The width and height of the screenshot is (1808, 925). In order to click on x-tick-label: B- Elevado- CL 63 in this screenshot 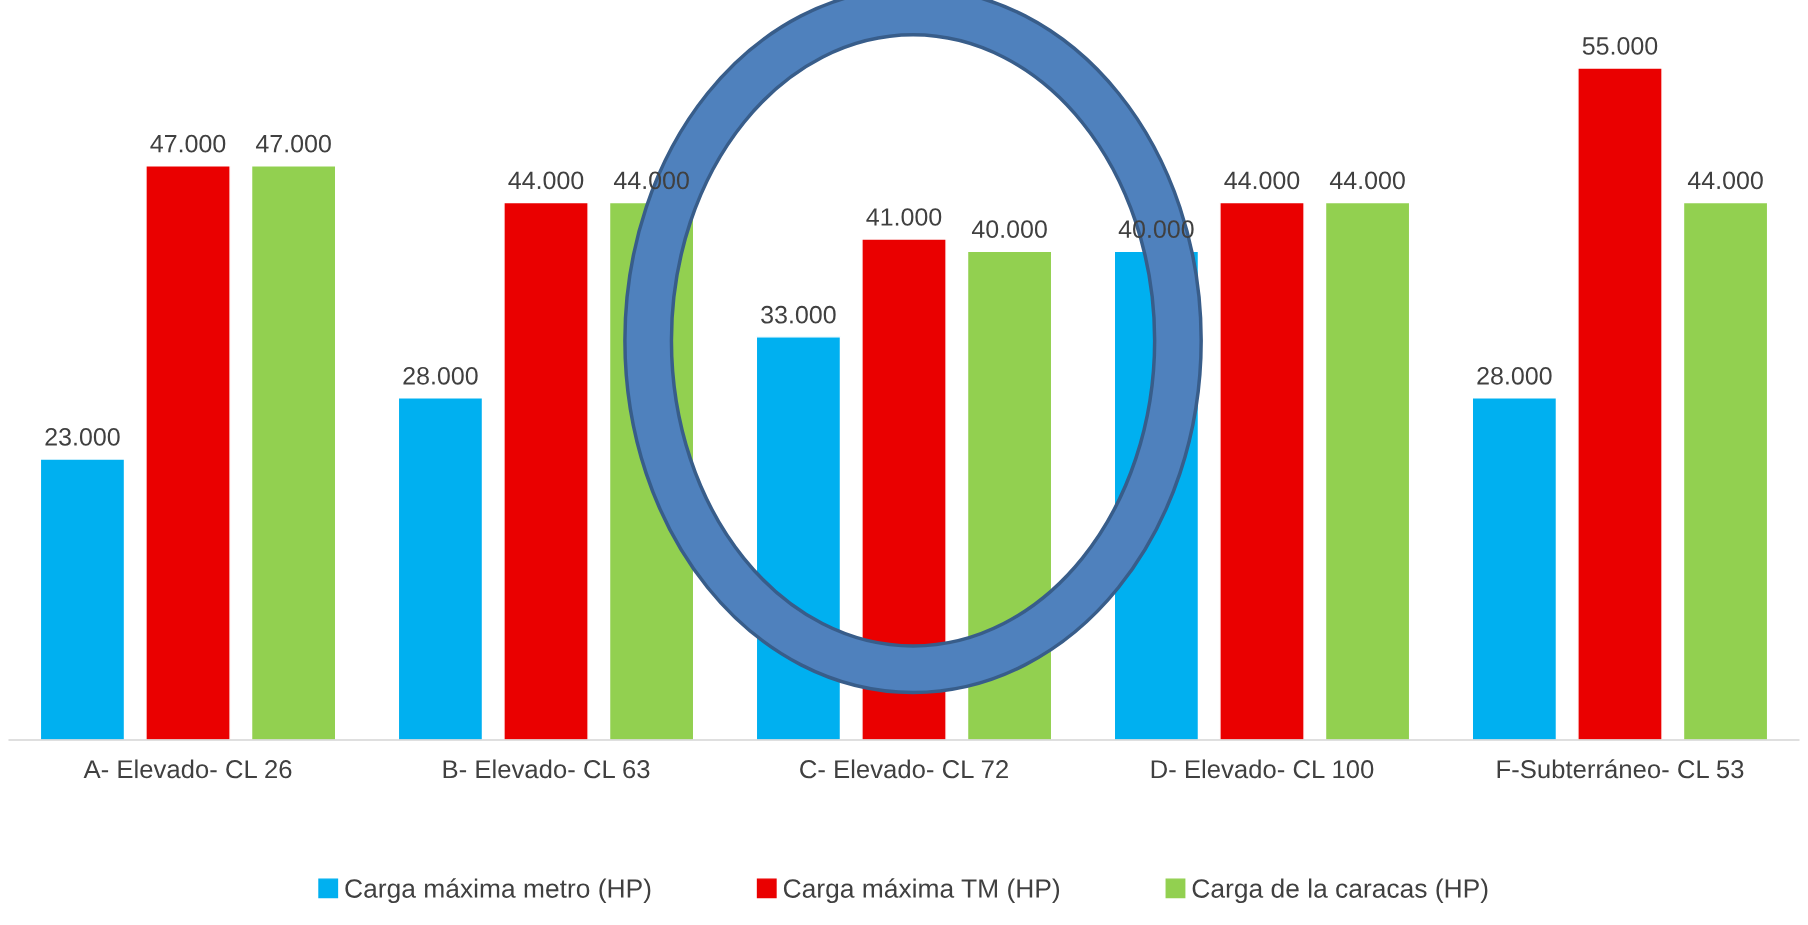, I will do `click(546, 769)`.